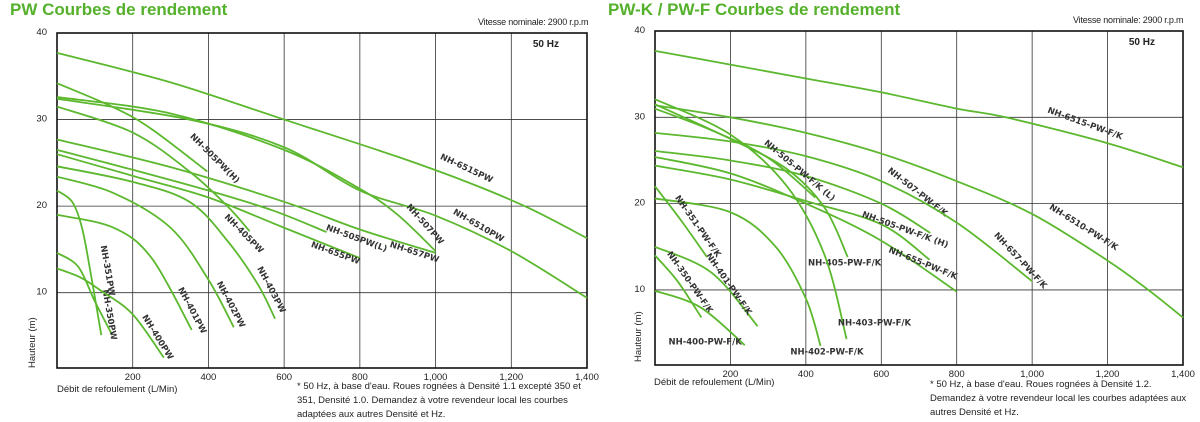 This screenshot has width=1200, height=422. I want to click on chart-title-pw: PW Courbes de rendement, so click(119, 9).